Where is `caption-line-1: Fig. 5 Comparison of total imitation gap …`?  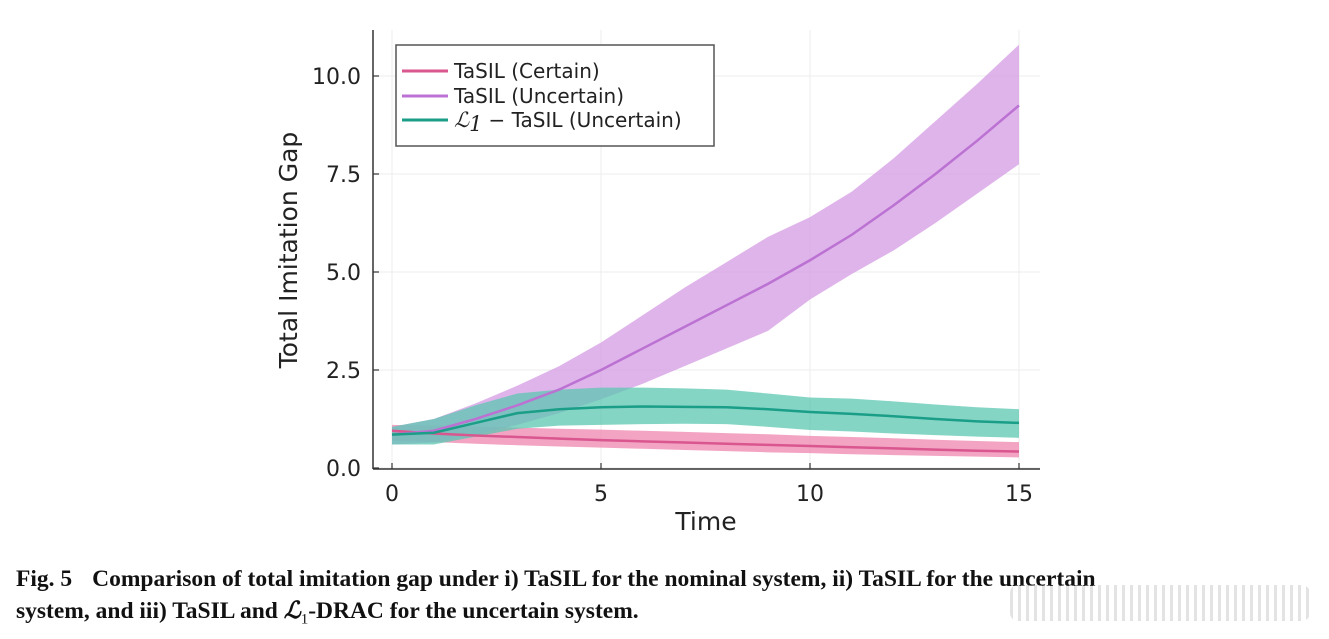
caption-line-1: Fig. 5 Comparison of total imitation gap … is located at coordinates (671, 579).